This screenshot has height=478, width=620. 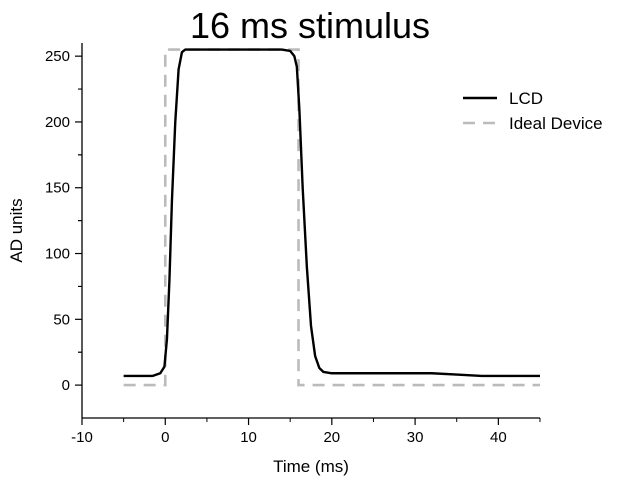 What do you see at coordinates (533, 111) in the screenshot?
I see `legend: LCD Ideal Device` at bounding box center [533, 111].